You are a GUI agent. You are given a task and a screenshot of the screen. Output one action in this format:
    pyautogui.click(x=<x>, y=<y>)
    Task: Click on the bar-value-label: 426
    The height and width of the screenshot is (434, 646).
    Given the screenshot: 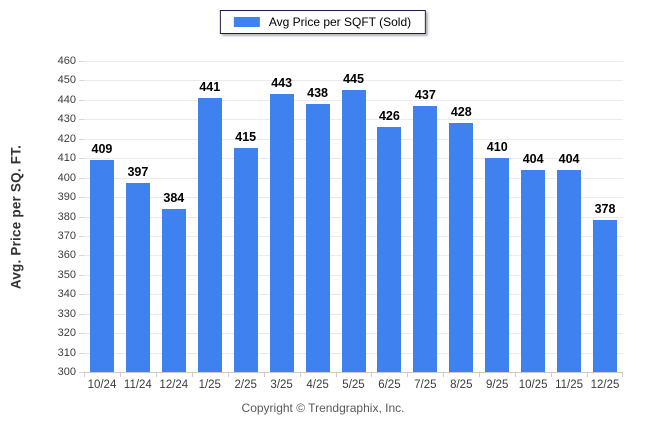 What is the action you would take?
    pyautogui.click(x=389, y=116)
    